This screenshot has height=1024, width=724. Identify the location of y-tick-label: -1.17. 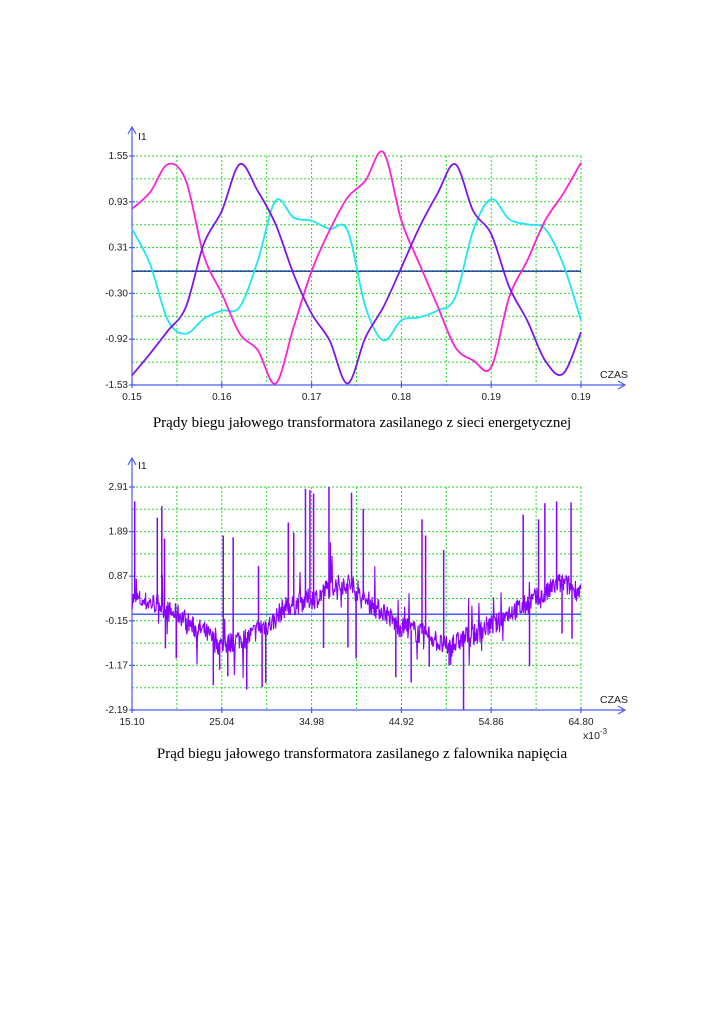
(116, 665).